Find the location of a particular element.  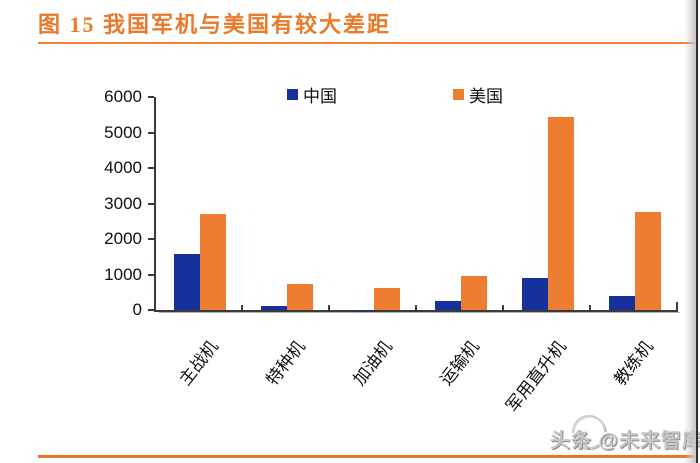

figure-title: 图 15 我国军机与美国有较大差距 is located at coordinates (215, 24).